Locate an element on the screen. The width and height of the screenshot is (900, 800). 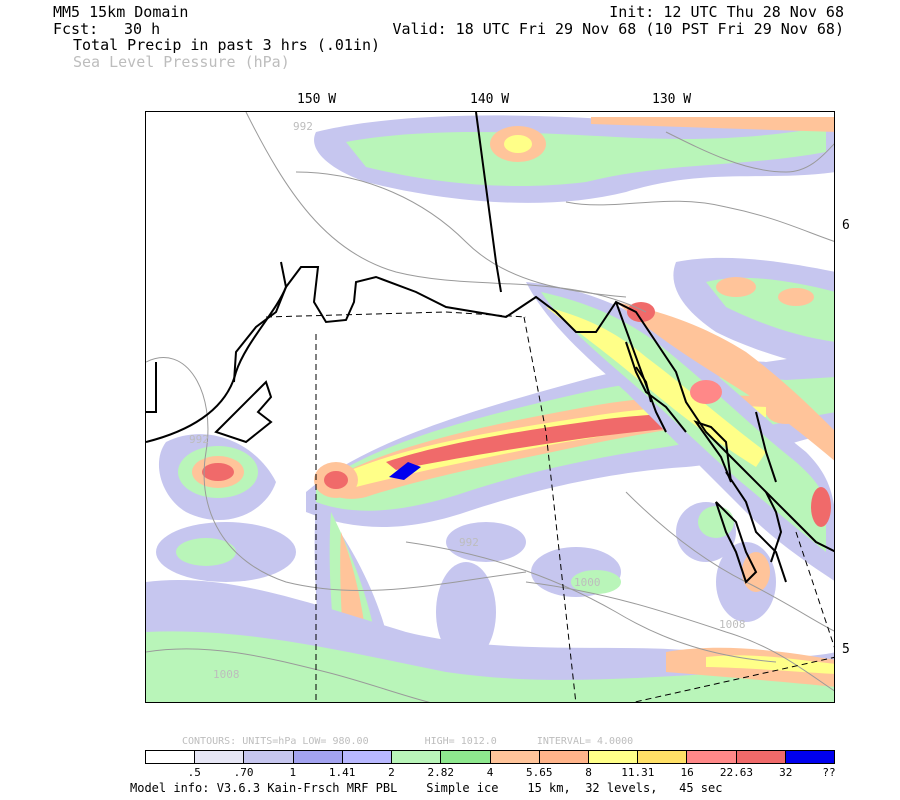
forecast-hour: 30 h is located at coordinates (142, 29).